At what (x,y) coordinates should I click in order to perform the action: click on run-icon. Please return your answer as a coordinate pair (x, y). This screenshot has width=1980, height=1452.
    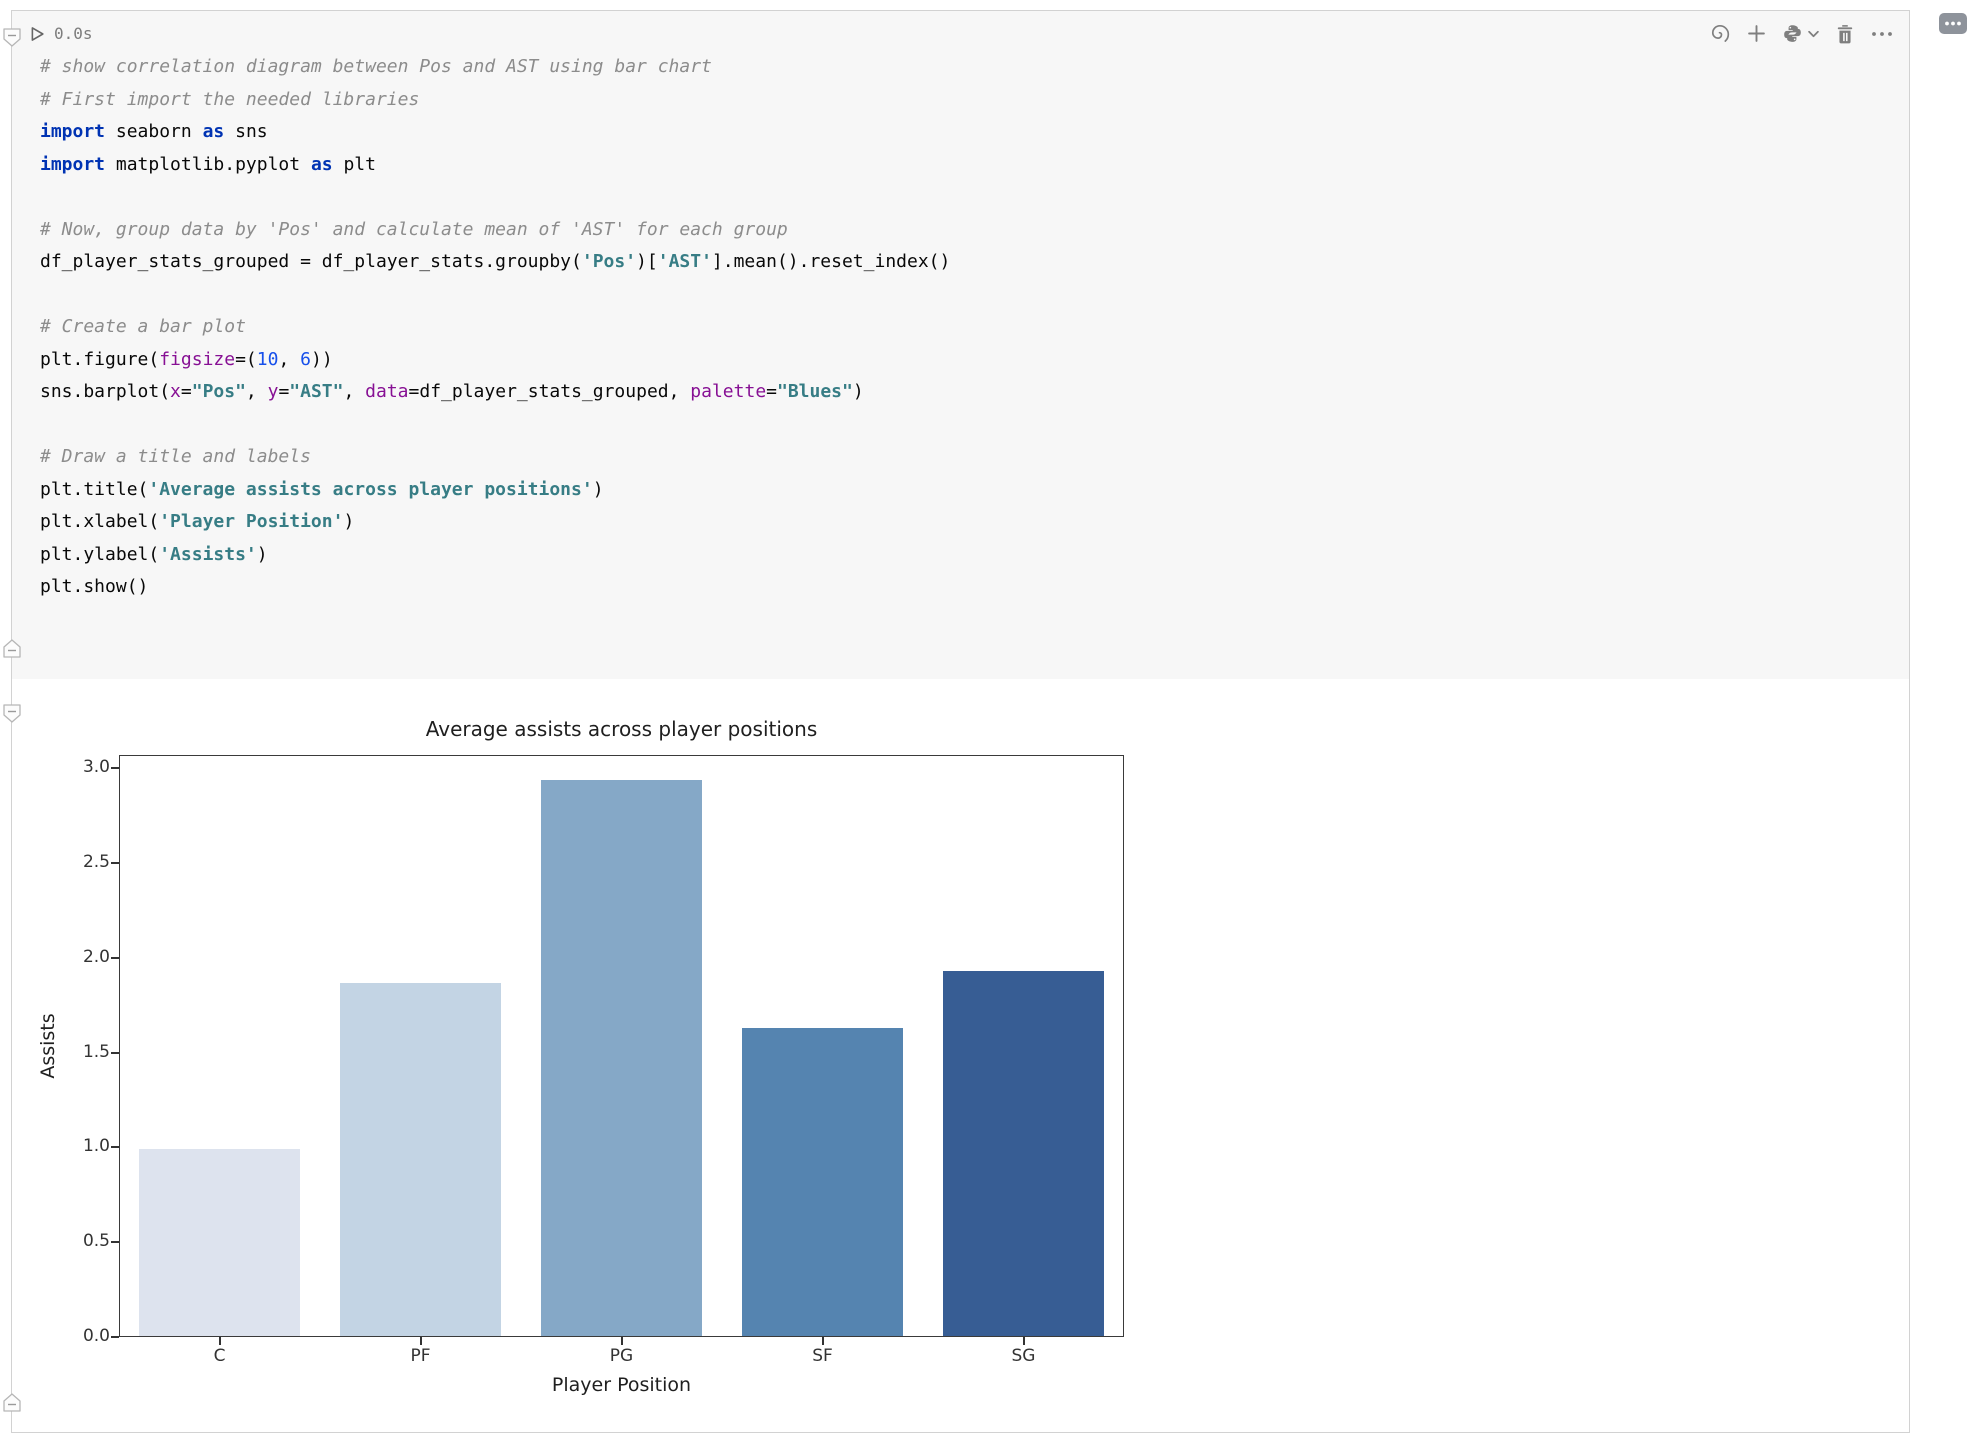
    Looking at the image, I should click on (37, 34).